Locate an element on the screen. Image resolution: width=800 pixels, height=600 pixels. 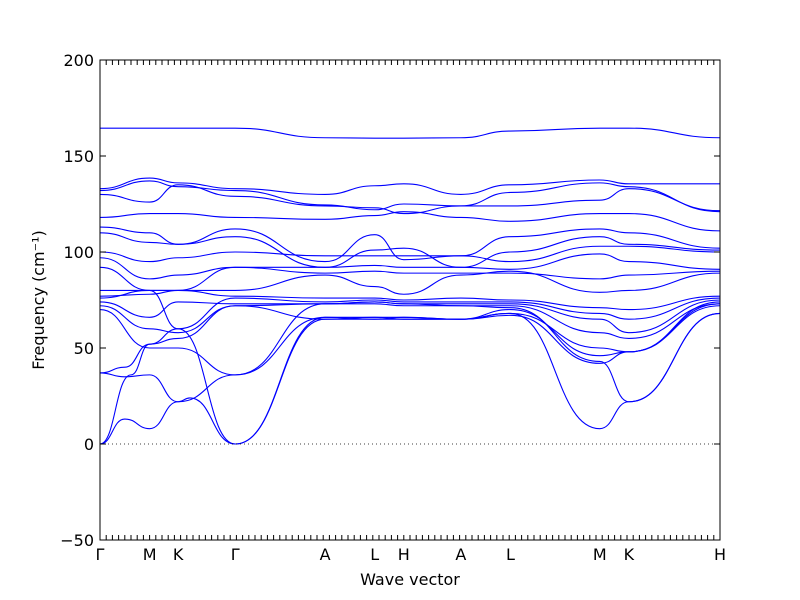
y-tick-label: 0 is located at coordinates (89, 444).